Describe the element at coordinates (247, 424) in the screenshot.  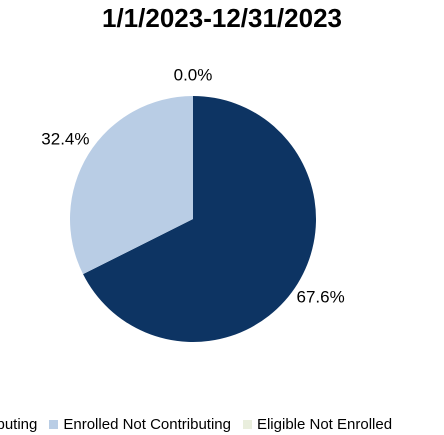
I see `legend-swatch-eligible-not-enrolled` at that location.